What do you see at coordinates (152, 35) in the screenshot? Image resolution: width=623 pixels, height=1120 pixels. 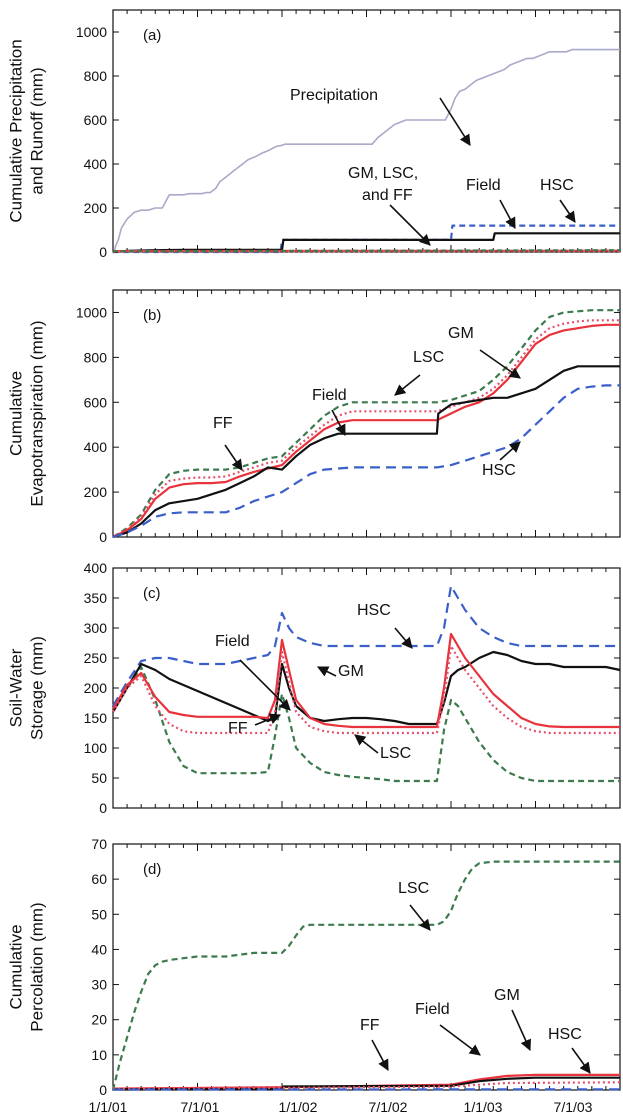 I see `panel-label: (a)` at bounding box center [152, 35].